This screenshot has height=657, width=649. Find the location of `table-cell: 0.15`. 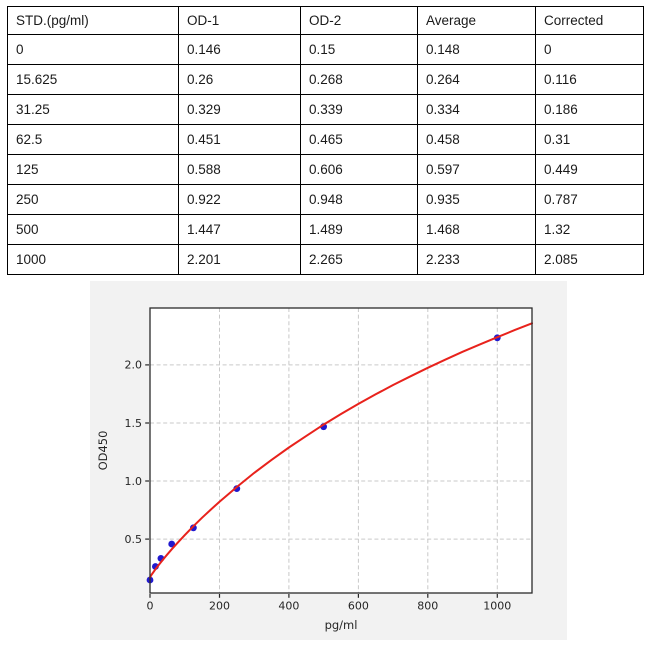

table-cell: 0.15 is located at coordinates (359, 49).